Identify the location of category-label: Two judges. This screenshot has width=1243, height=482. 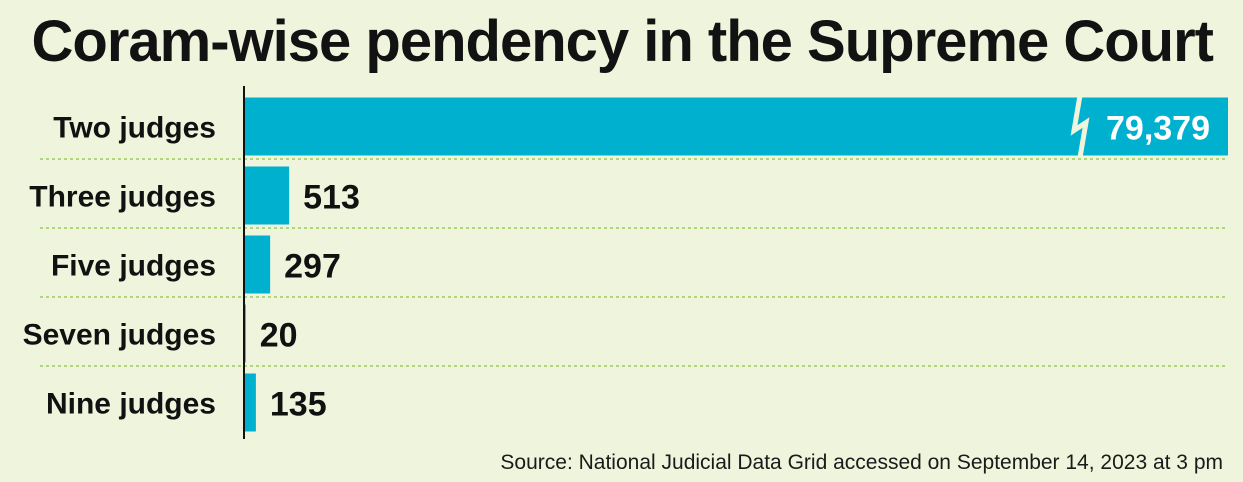
(134, 128).